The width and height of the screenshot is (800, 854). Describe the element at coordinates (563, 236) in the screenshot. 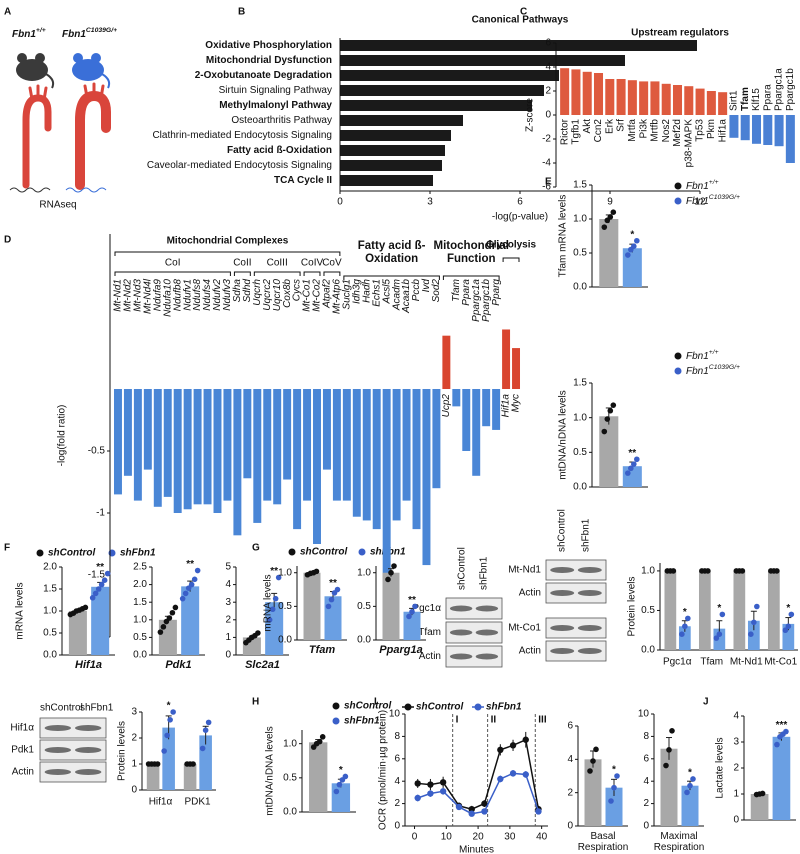

I see `y-axis-label: Tfam mRNA levels` at that location.